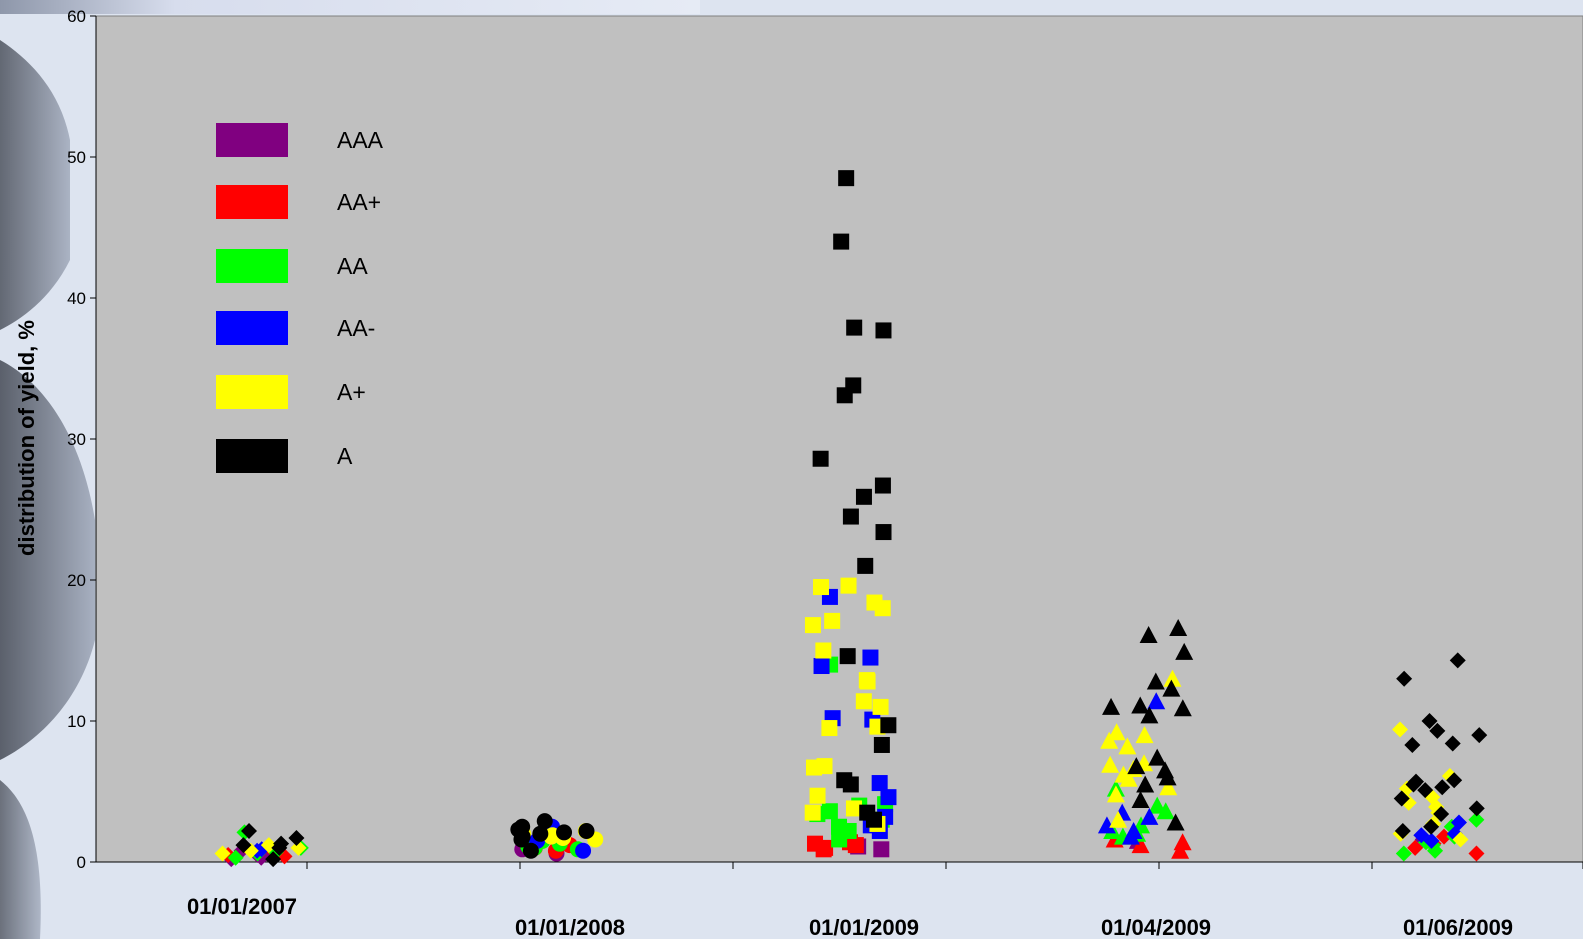  I want to click on y-tick-label: 60, so click(76, 16).